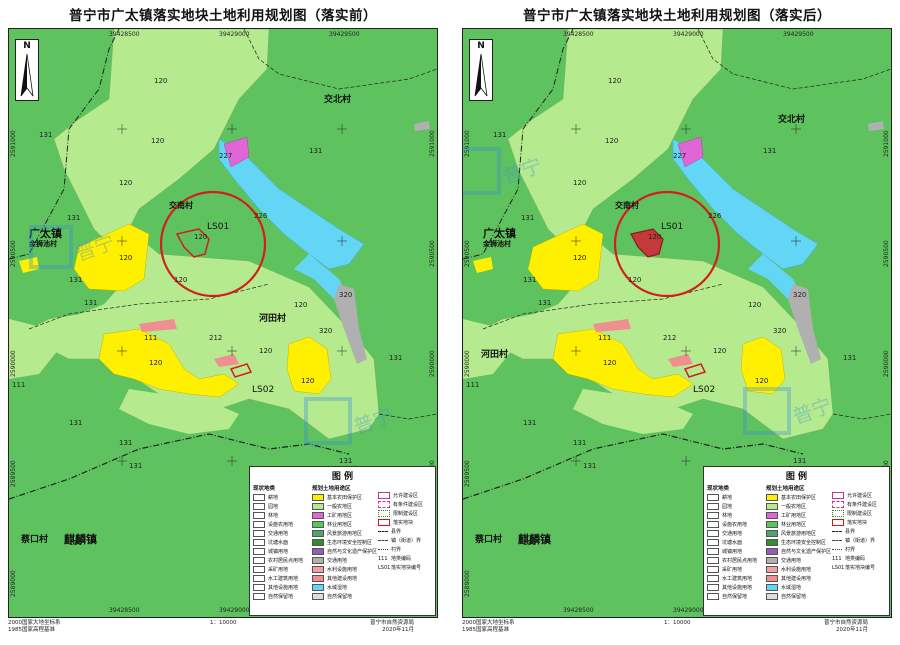  I want to click on town-boundary, so click(179, 466).